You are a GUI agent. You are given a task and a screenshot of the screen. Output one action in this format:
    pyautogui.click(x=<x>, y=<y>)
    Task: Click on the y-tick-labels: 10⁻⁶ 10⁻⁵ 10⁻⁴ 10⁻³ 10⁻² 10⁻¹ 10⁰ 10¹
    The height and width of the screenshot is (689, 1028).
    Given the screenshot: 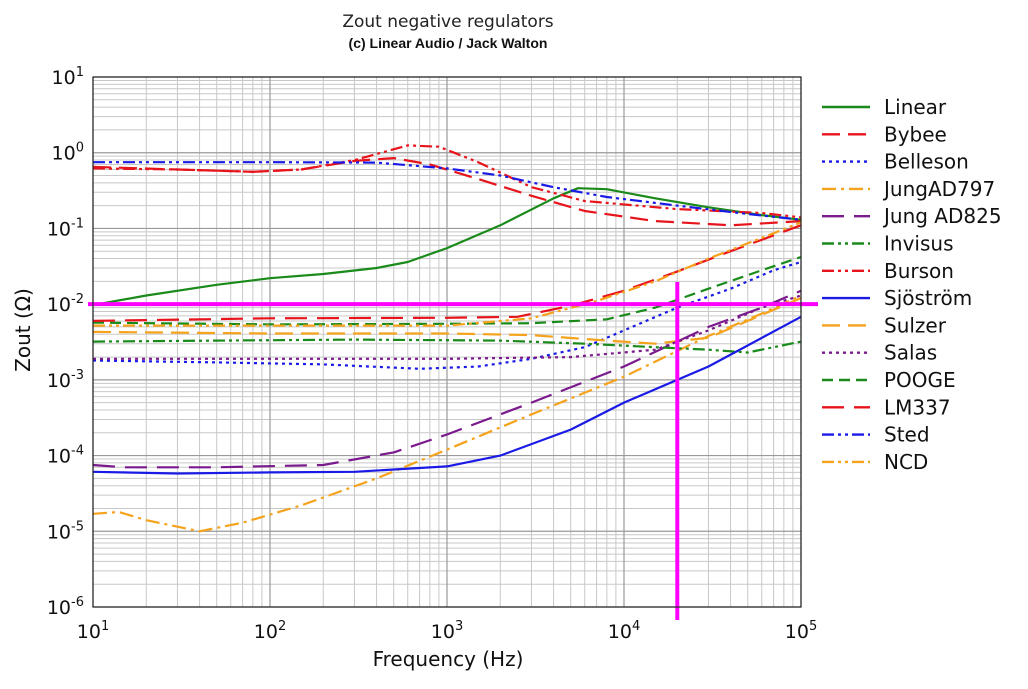 What is the action you would take?
    pyautogui.click(x=65, y=342)
    